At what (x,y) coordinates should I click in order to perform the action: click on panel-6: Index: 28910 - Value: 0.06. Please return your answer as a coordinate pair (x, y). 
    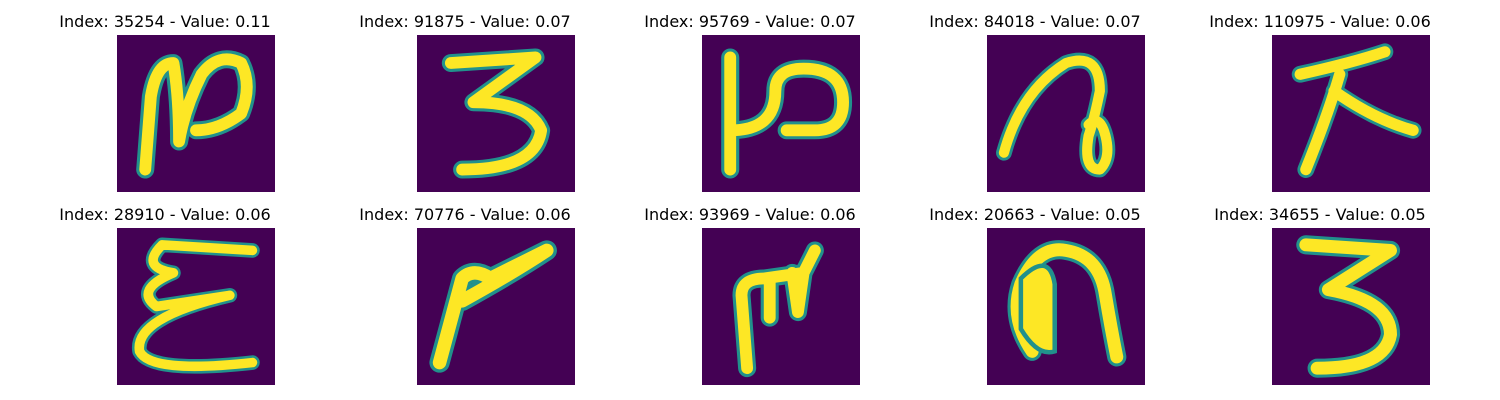
    Looking at the image, I should click on (165, 298).